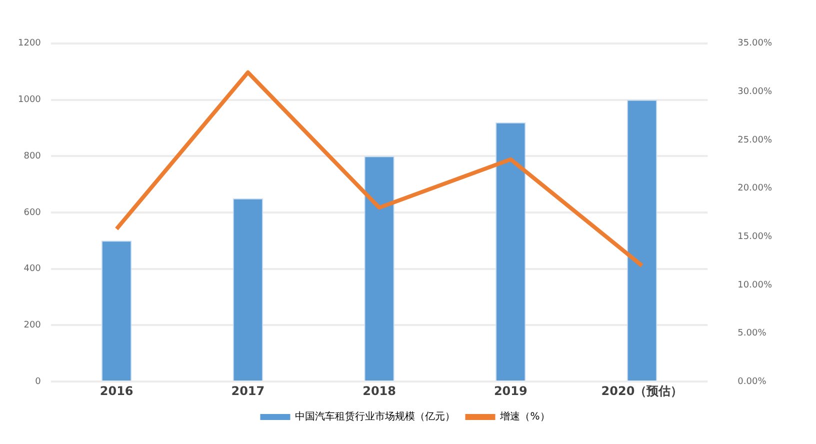  What do you see at coordinates (375, 416) in the screenshot?
I see `legend-label: 中国汽车租赁行业市场规模（亿元）` at bounding box center [375, 416].